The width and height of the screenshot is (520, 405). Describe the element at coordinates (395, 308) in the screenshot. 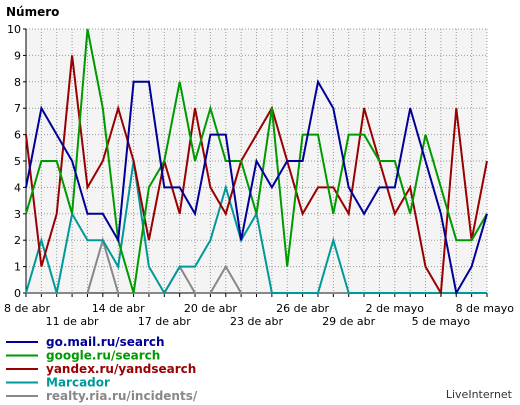

I see `x-tick-label: 2 de mayo` at that location.